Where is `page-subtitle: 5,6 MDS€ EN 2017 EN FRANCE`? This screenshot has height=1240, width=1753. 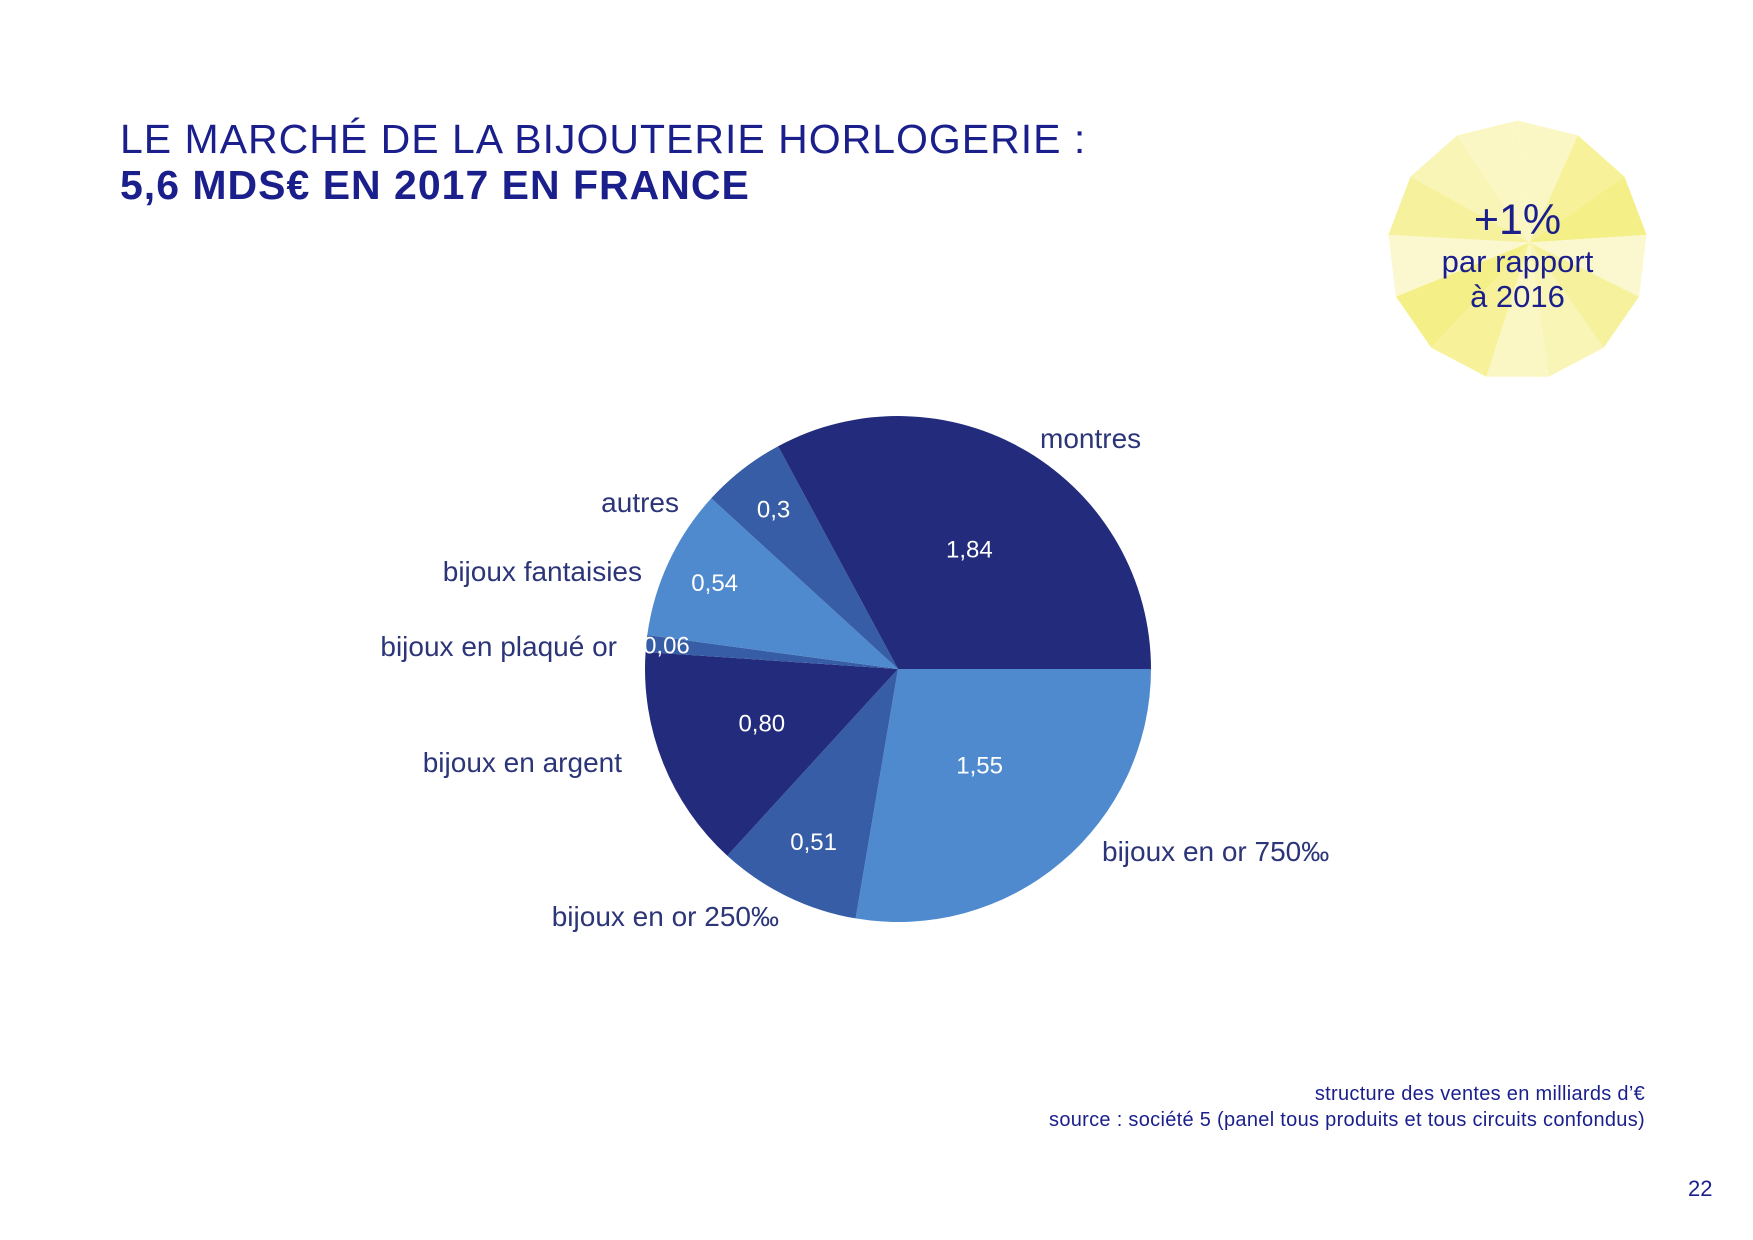 page-subtitle: 5,6 MDS€ EN 2017 EN FRANCE is located at coordinates (435, 185).